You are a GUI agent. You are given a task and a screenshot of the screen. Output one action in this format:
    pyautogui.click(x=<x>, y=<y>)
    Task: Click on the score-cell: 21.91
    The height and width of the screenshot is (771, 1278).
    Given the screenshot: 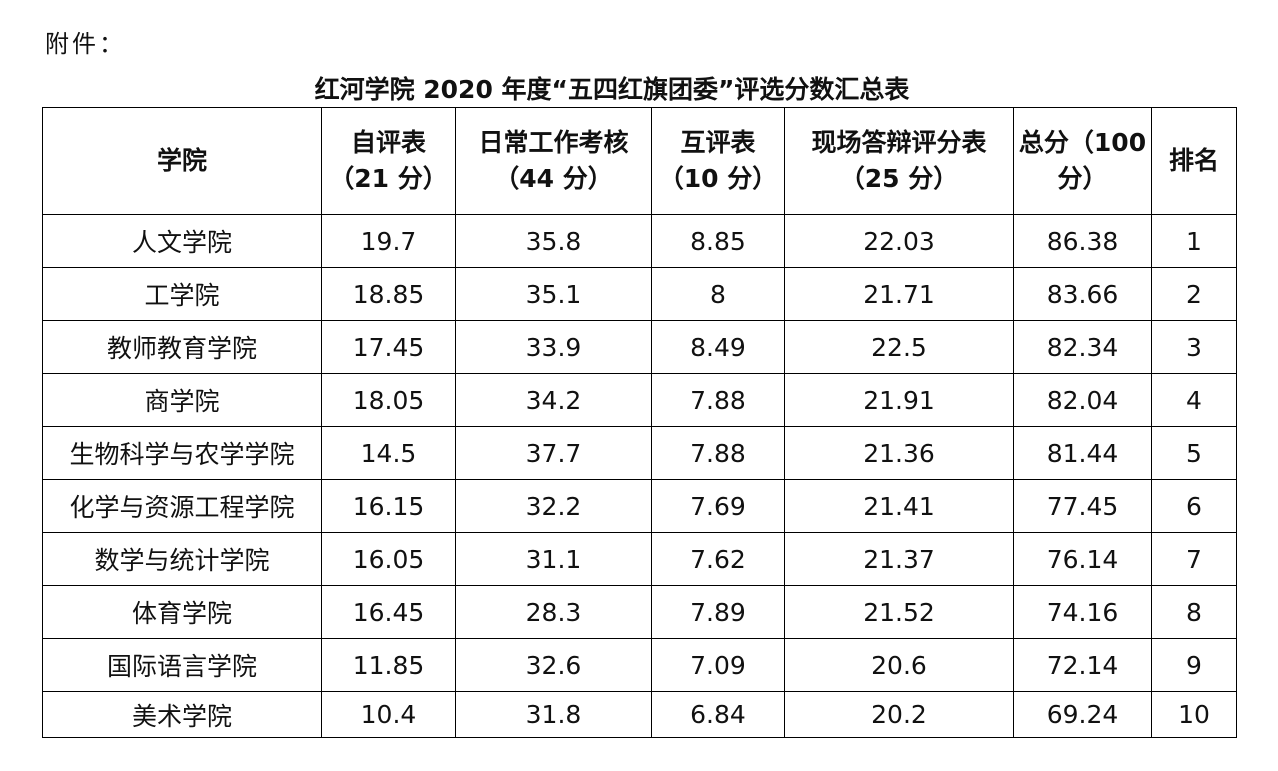 What is the action you would take?
    pyautogui.click(x=899, y=400)
    